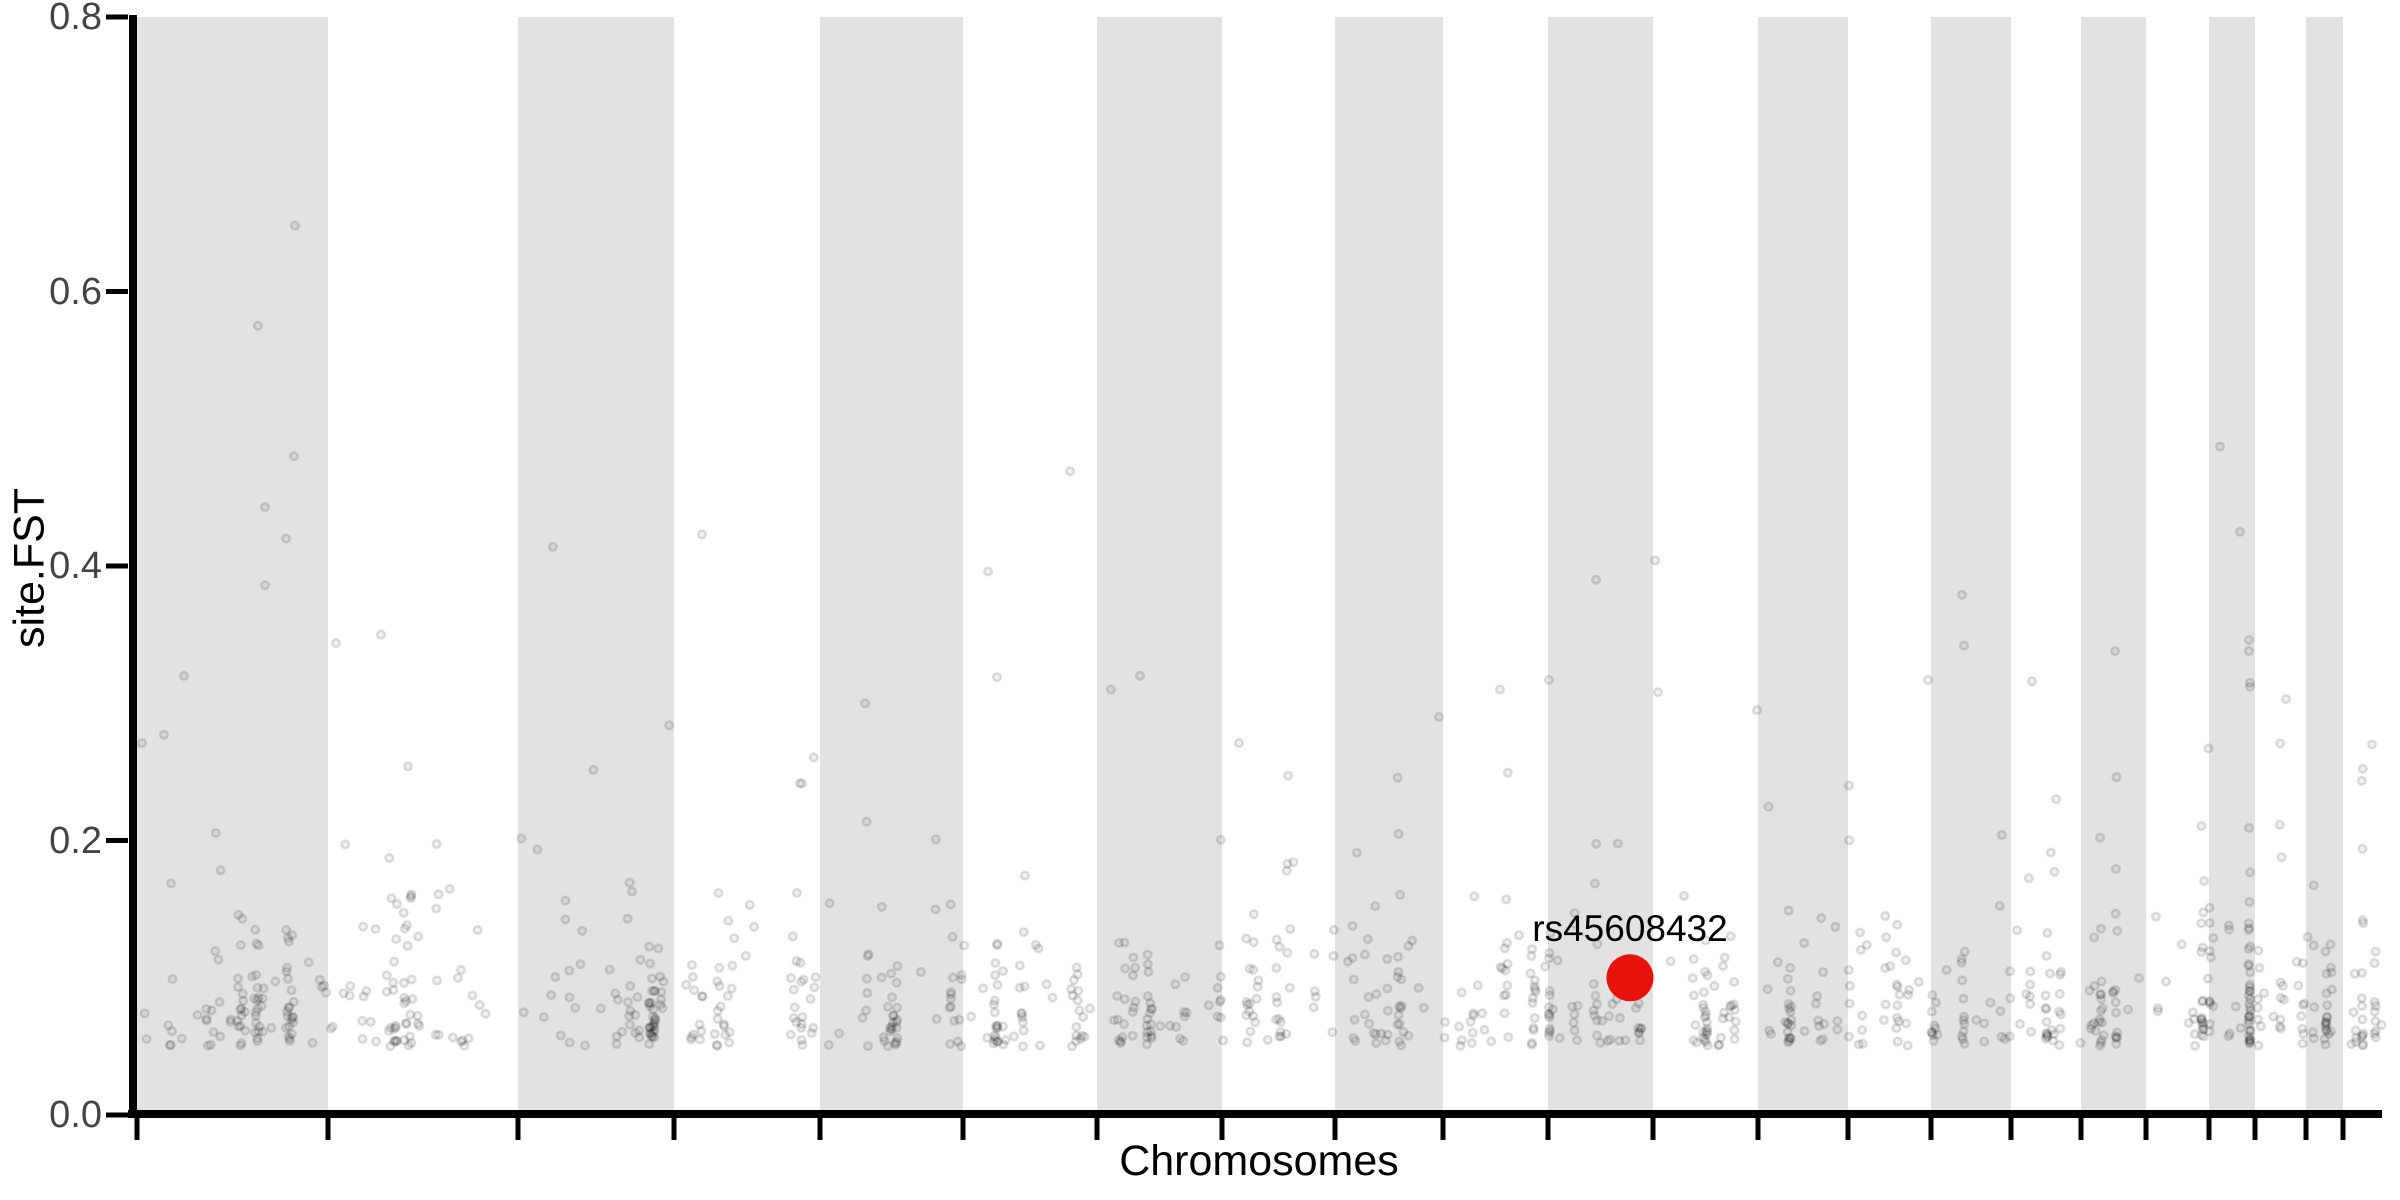  What do you see at coordinates (75, 291) in the screenshot?
I see `y-tick-label: 0.6` at bounding box center [75, 291].